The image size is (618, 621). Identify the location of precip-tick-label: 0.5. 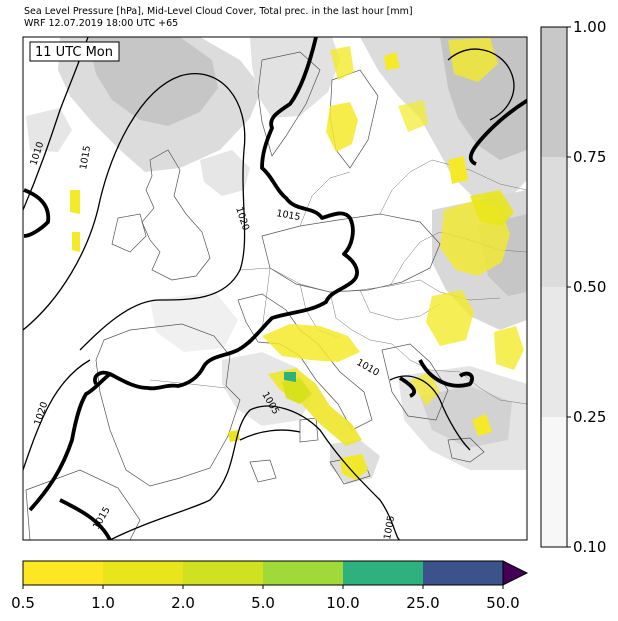
(23, 603).